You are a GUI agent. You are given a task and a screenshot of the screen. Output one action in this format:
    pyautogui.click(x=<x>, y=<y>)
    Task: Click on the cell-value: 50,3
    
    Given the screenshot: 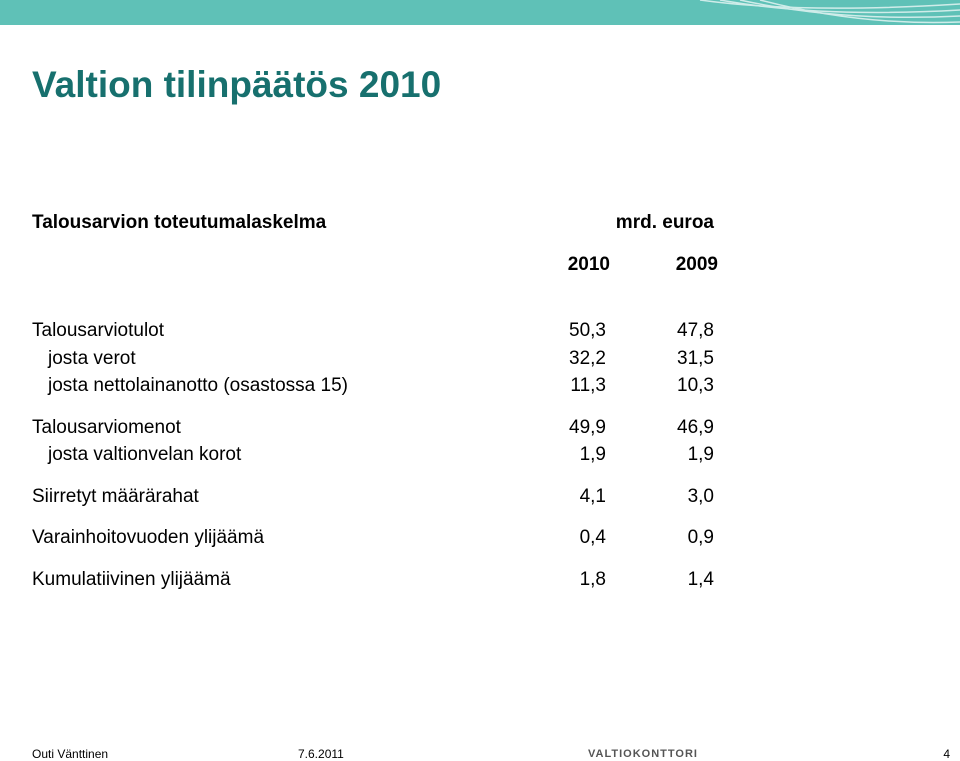 What is the action you would take?
    pyautogui.click(x=587, y=330)
    